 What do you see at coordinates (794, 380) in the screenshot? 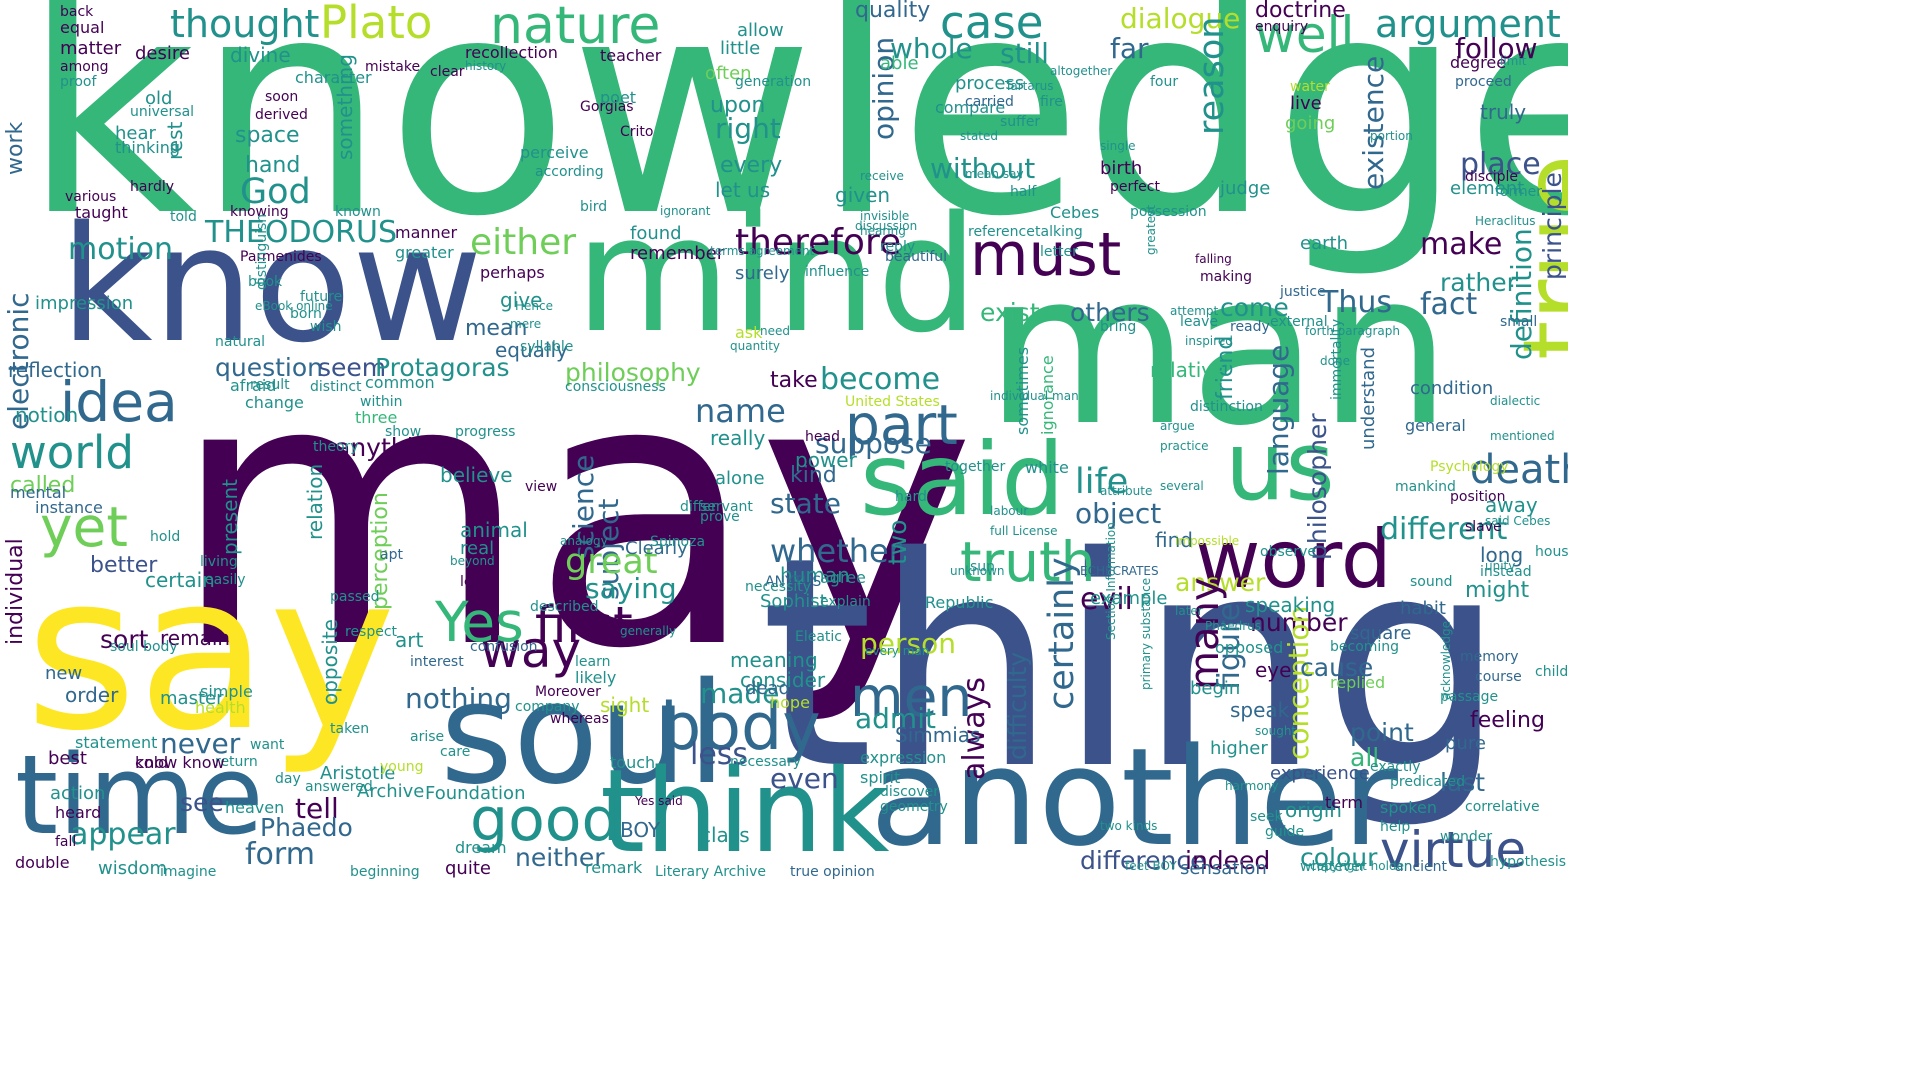
I see `cloud-word: take` at bounding box center [794, 380].